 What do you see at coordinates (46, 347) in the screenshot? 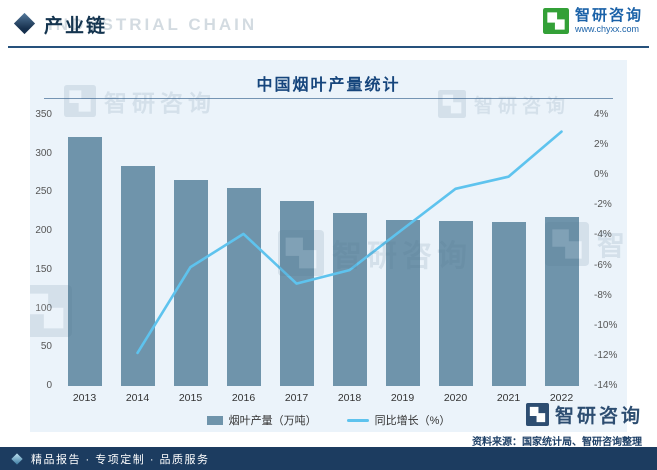
I see `left-axis-tick: 50` at bounding box center [46, 347].